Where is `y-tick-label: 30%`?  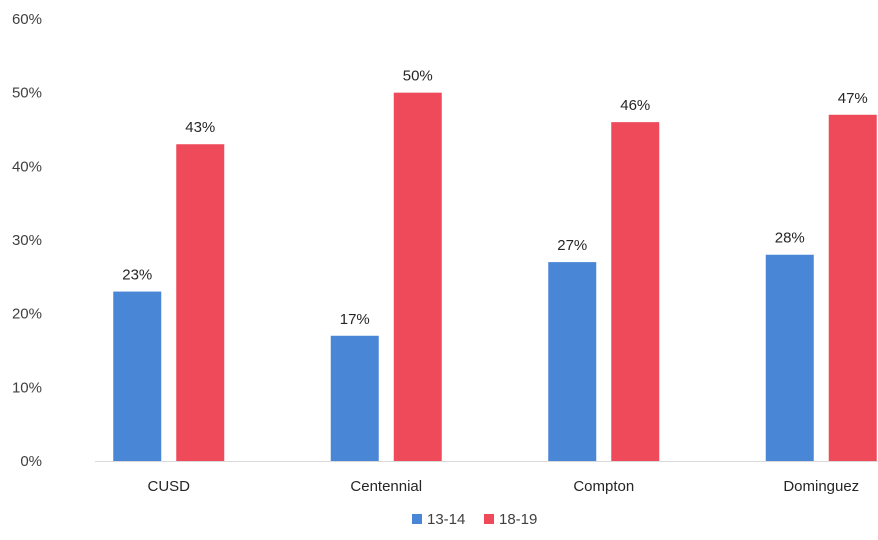 y-tick-label: 30% is located at coordinates (27, 240).